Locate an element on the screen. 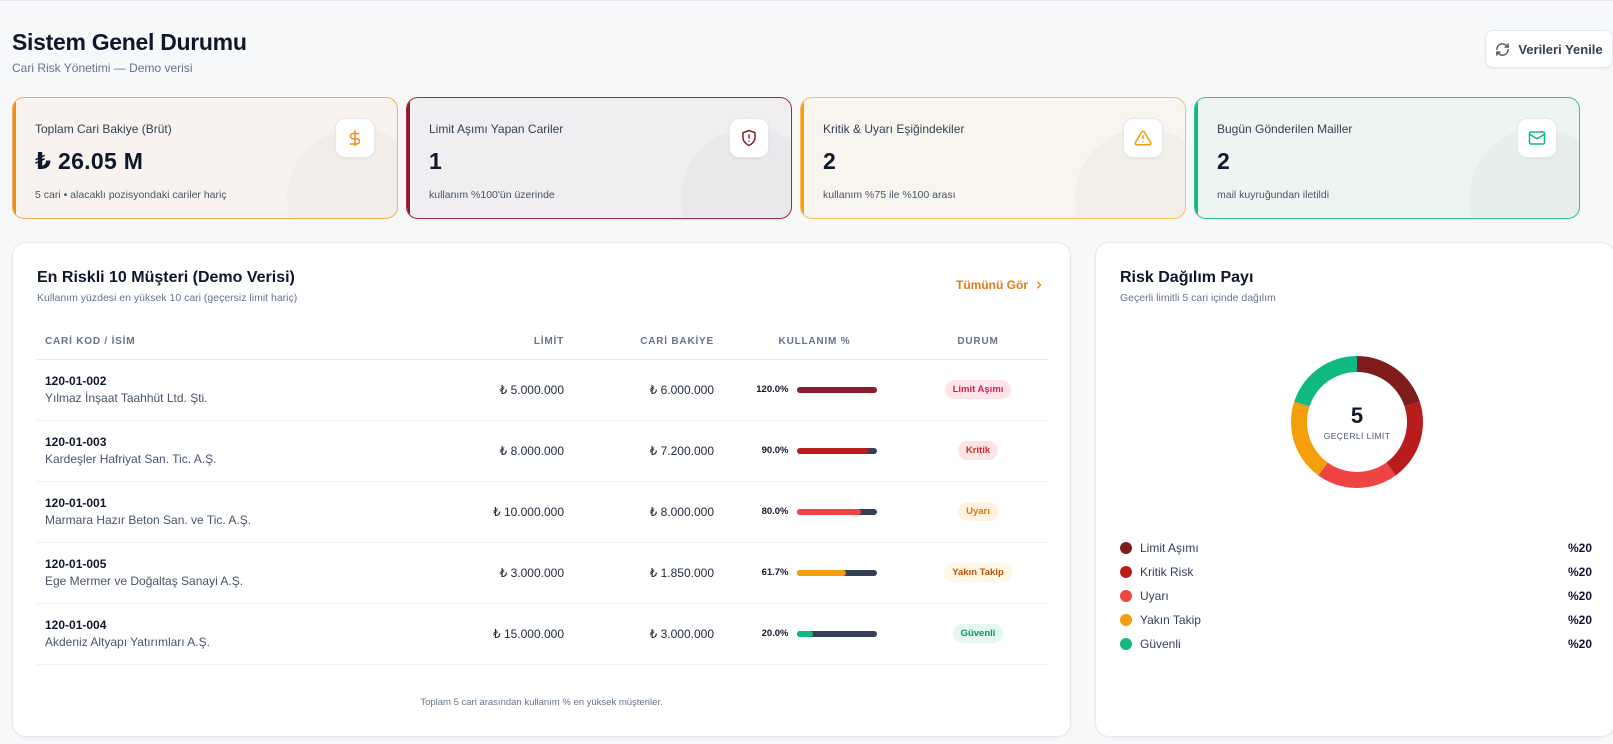  customer-name: Ege Mermer ve Doğaltaş Sanayi A.Ş. is located at coordinates (144, 581).